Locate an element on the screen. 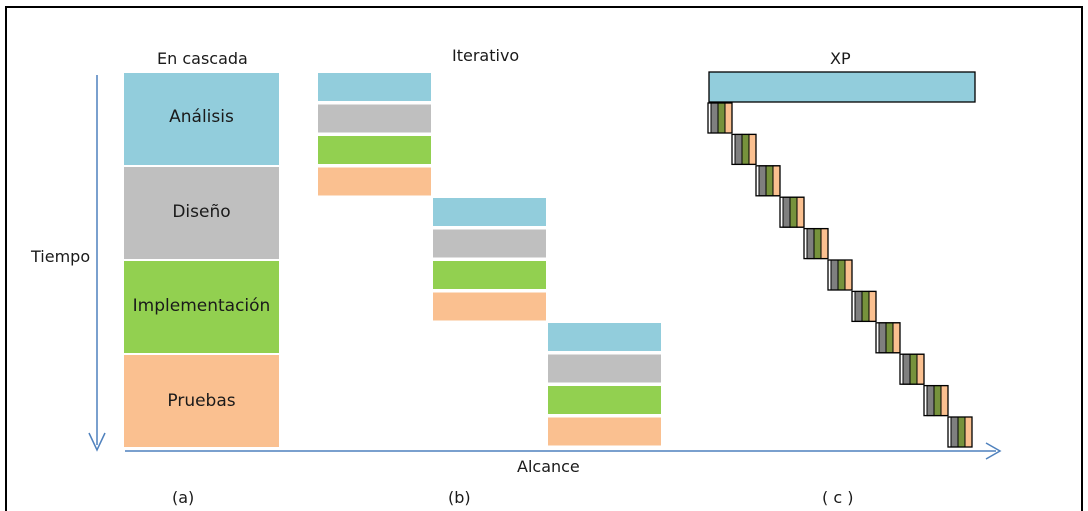 The width and height of the screenshot is (1088, 511). iteration-2-analysis-bar is located at coordinates (489, 212).